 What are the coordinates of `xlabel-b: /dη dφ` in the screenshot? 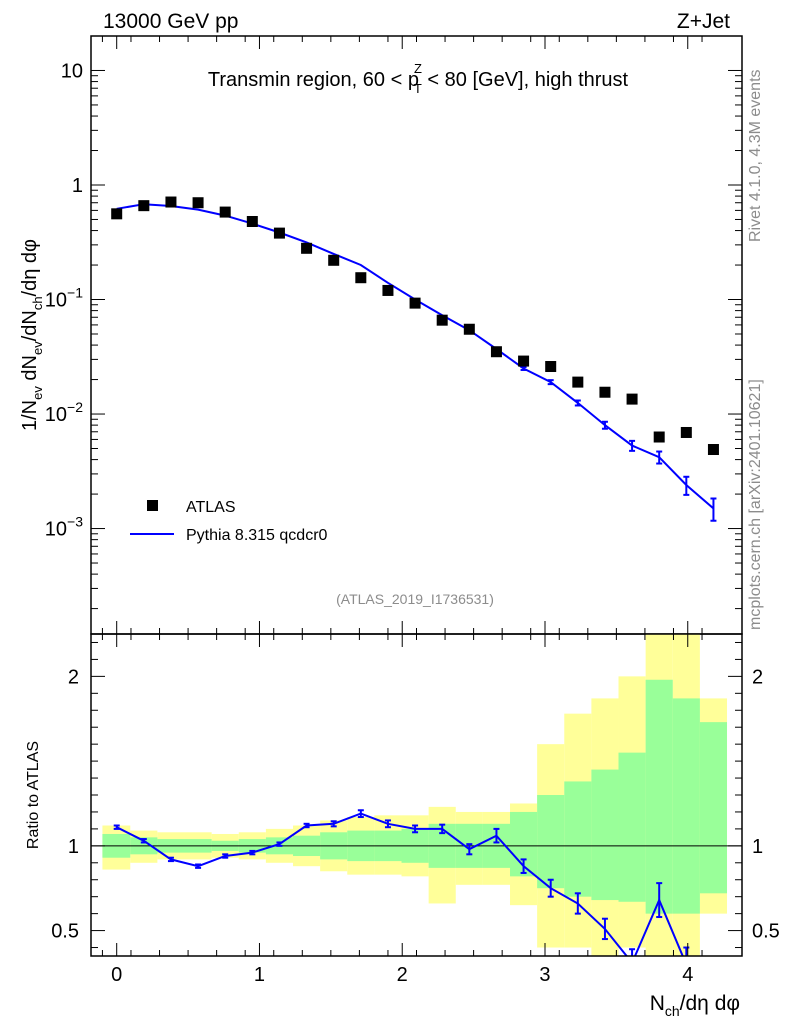 It's located at (710, 1003).